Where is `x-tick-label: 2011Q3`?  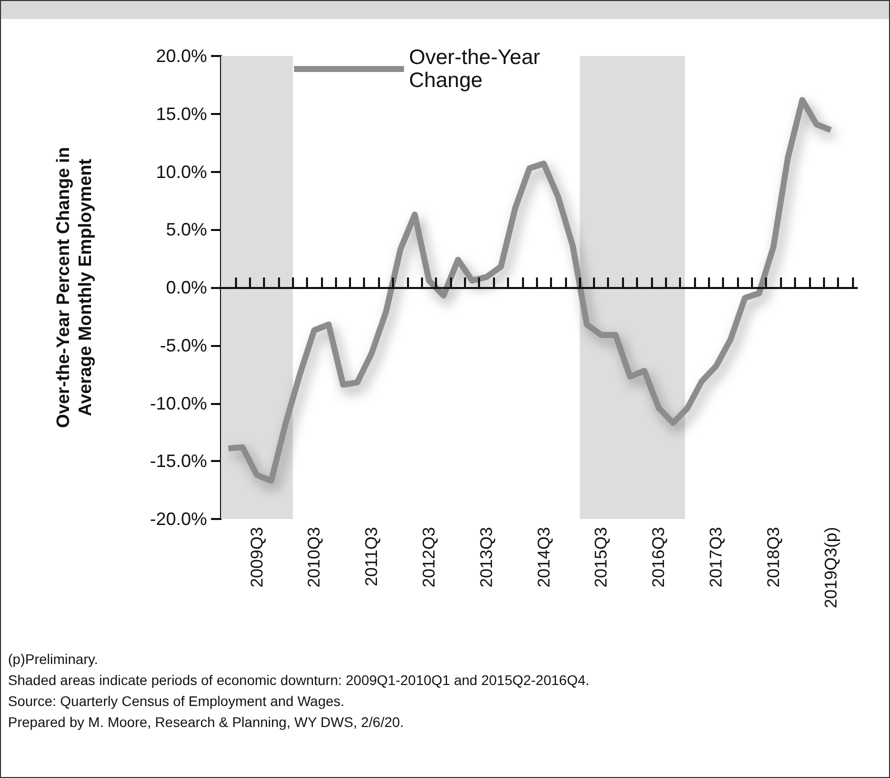
x-tick-label: 2011Q3 is located at coordinates (372, 556).